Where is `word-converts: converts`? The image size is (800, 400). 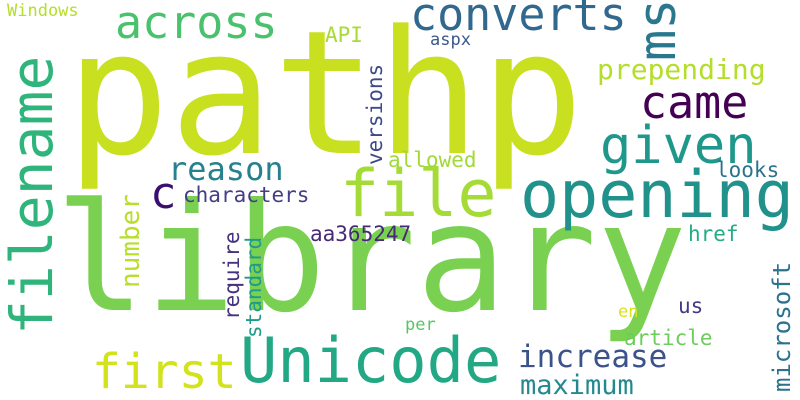
word-converts: converts is located at coordinates (518, 20).